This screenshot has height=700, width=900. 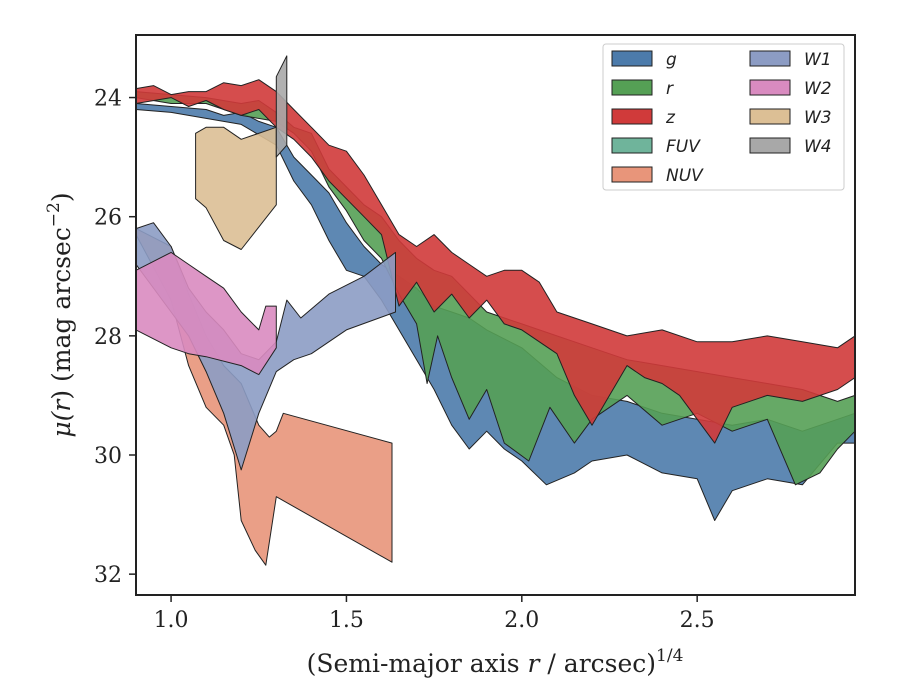 What do you see at coordinates (281, 106) in the screenshot?
I see `area-w4` at bounding box center [281, 106].